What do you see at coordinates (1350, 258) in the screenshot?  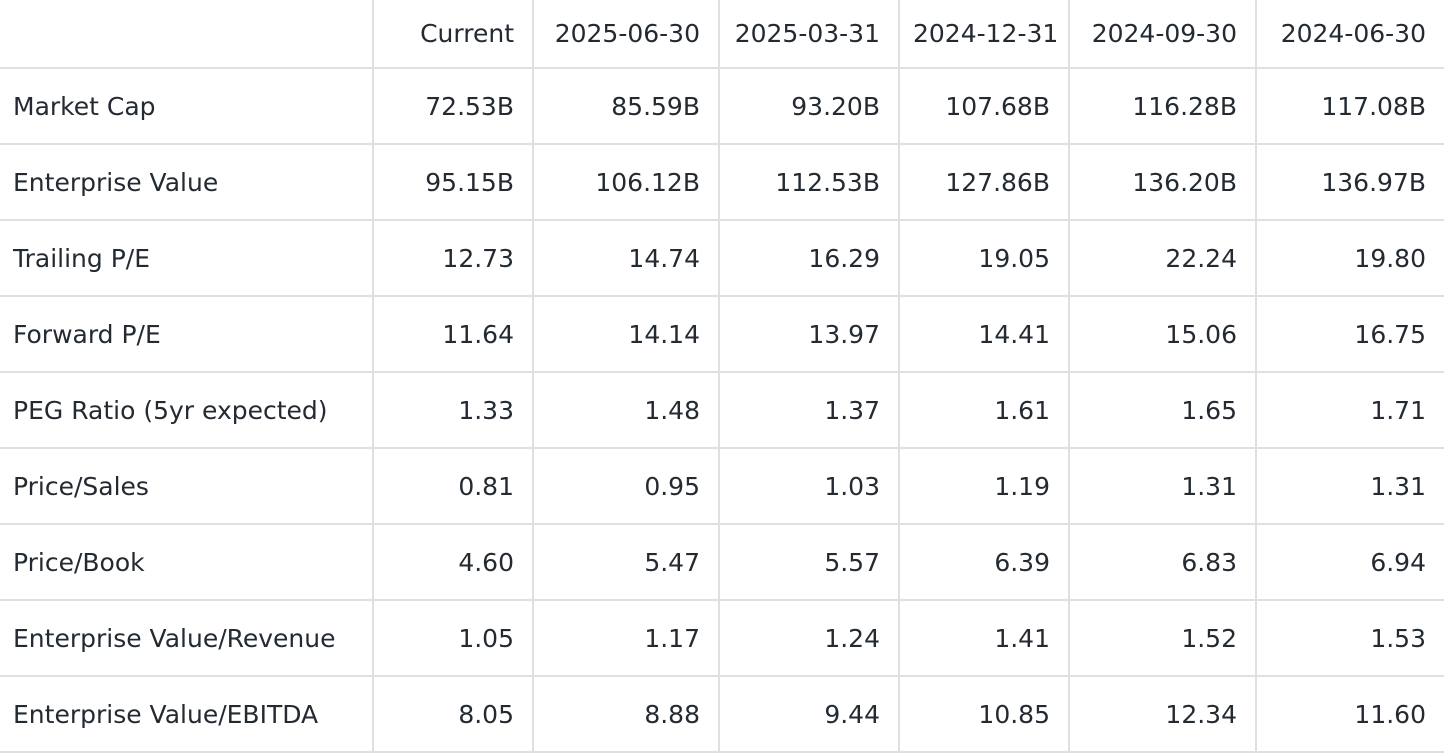 I see `value-cell: 19.80` at bounding box center [1350, 258].